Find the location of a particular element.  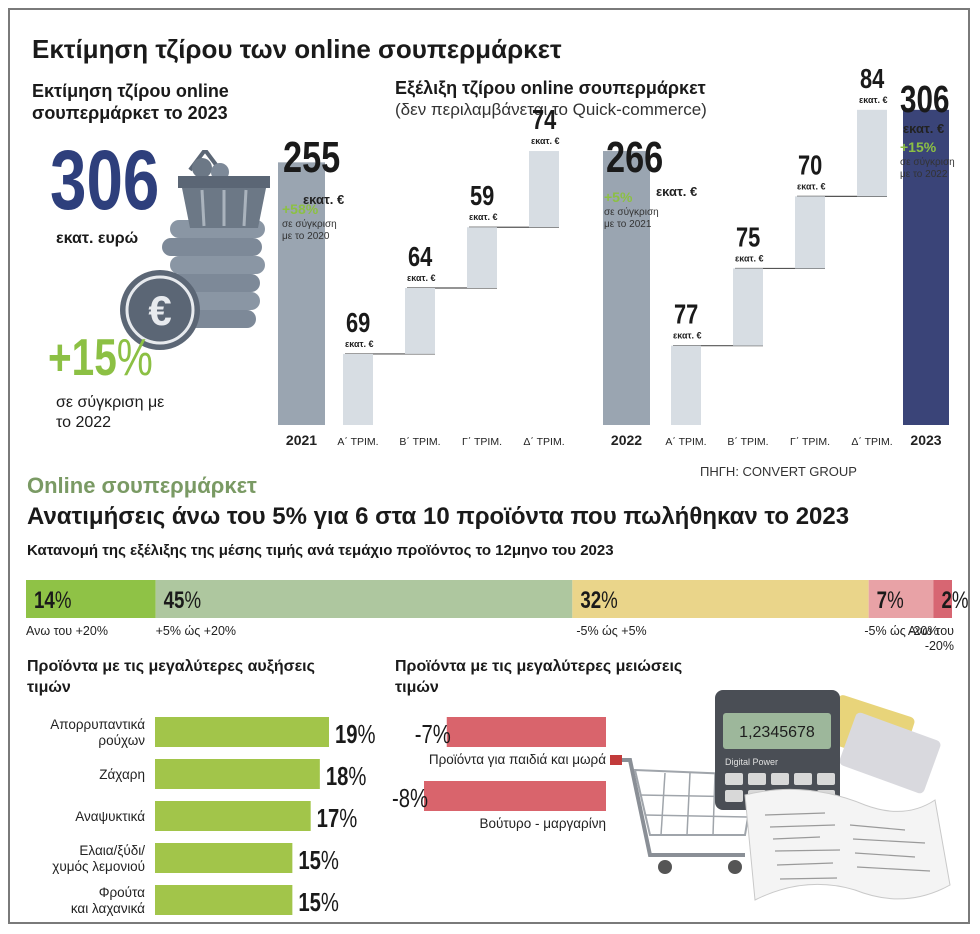

value-label-wrap: 266 is located at coordinates (634, 157).